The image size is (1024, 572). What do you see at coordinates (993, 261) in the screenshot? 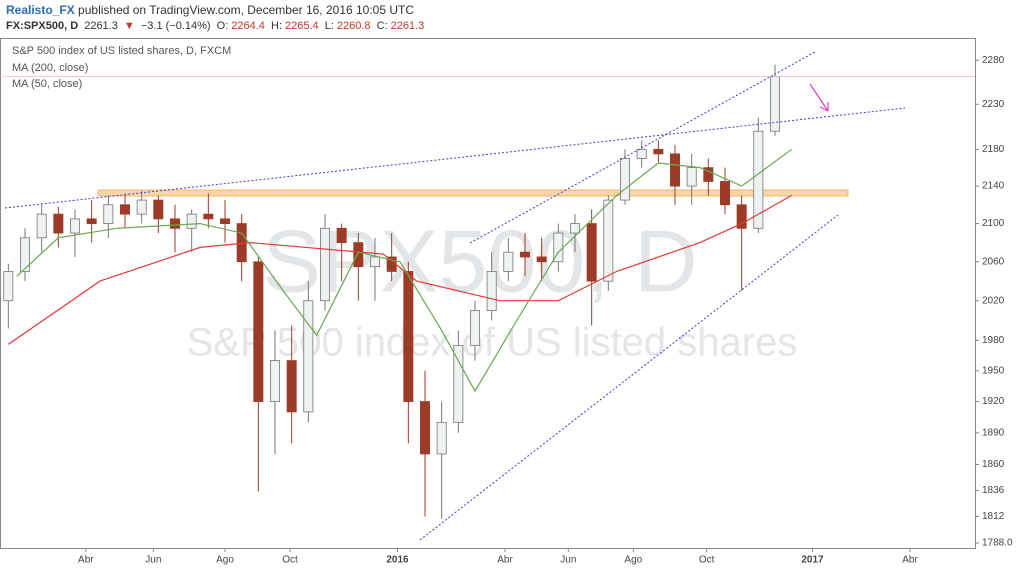
I see `y-tick-label: 2060` at bounding box center [993, 261].